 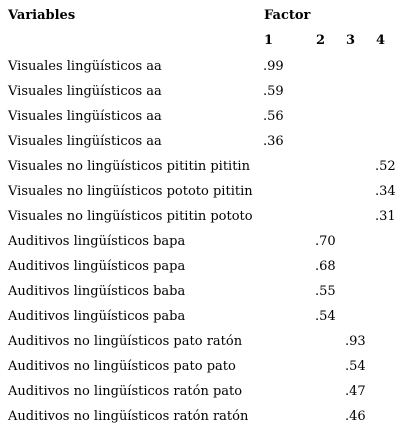 What do you see at coordinates (203, 242) in the screenshot?
I see `table-row: Auditivos lingüísticos bapa .70` at bounding box center [203, 242].